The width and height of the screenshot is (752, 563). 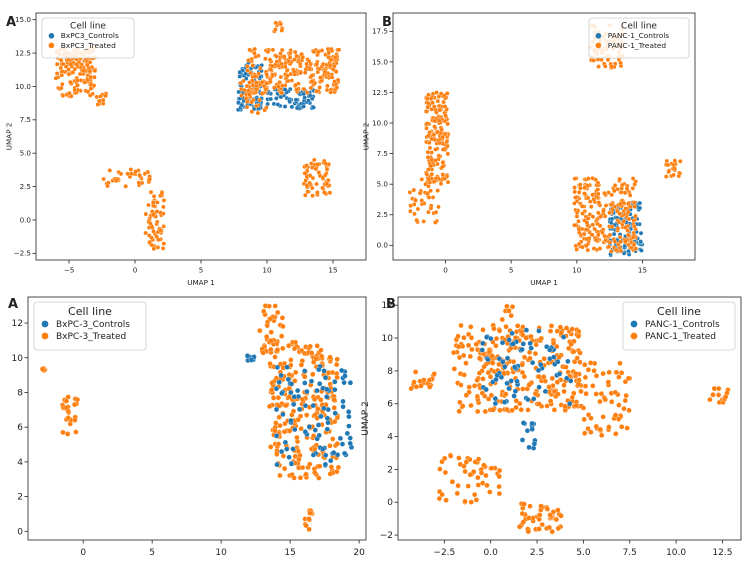 What do you see at coordinates (299, 411) in the screenshot?
I see `series-BxPC-3_Controls` at bounding box center [299, 411].